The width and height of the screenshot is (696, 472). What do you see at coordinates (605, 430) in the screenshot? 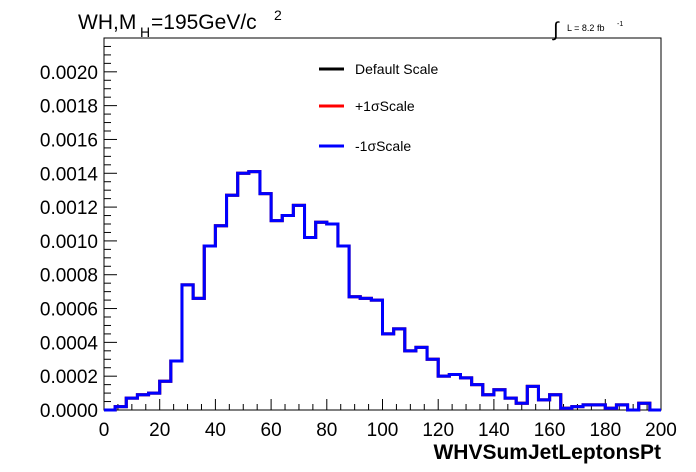
I see `x-tick-label: 180` at bounding box center [605, 430].